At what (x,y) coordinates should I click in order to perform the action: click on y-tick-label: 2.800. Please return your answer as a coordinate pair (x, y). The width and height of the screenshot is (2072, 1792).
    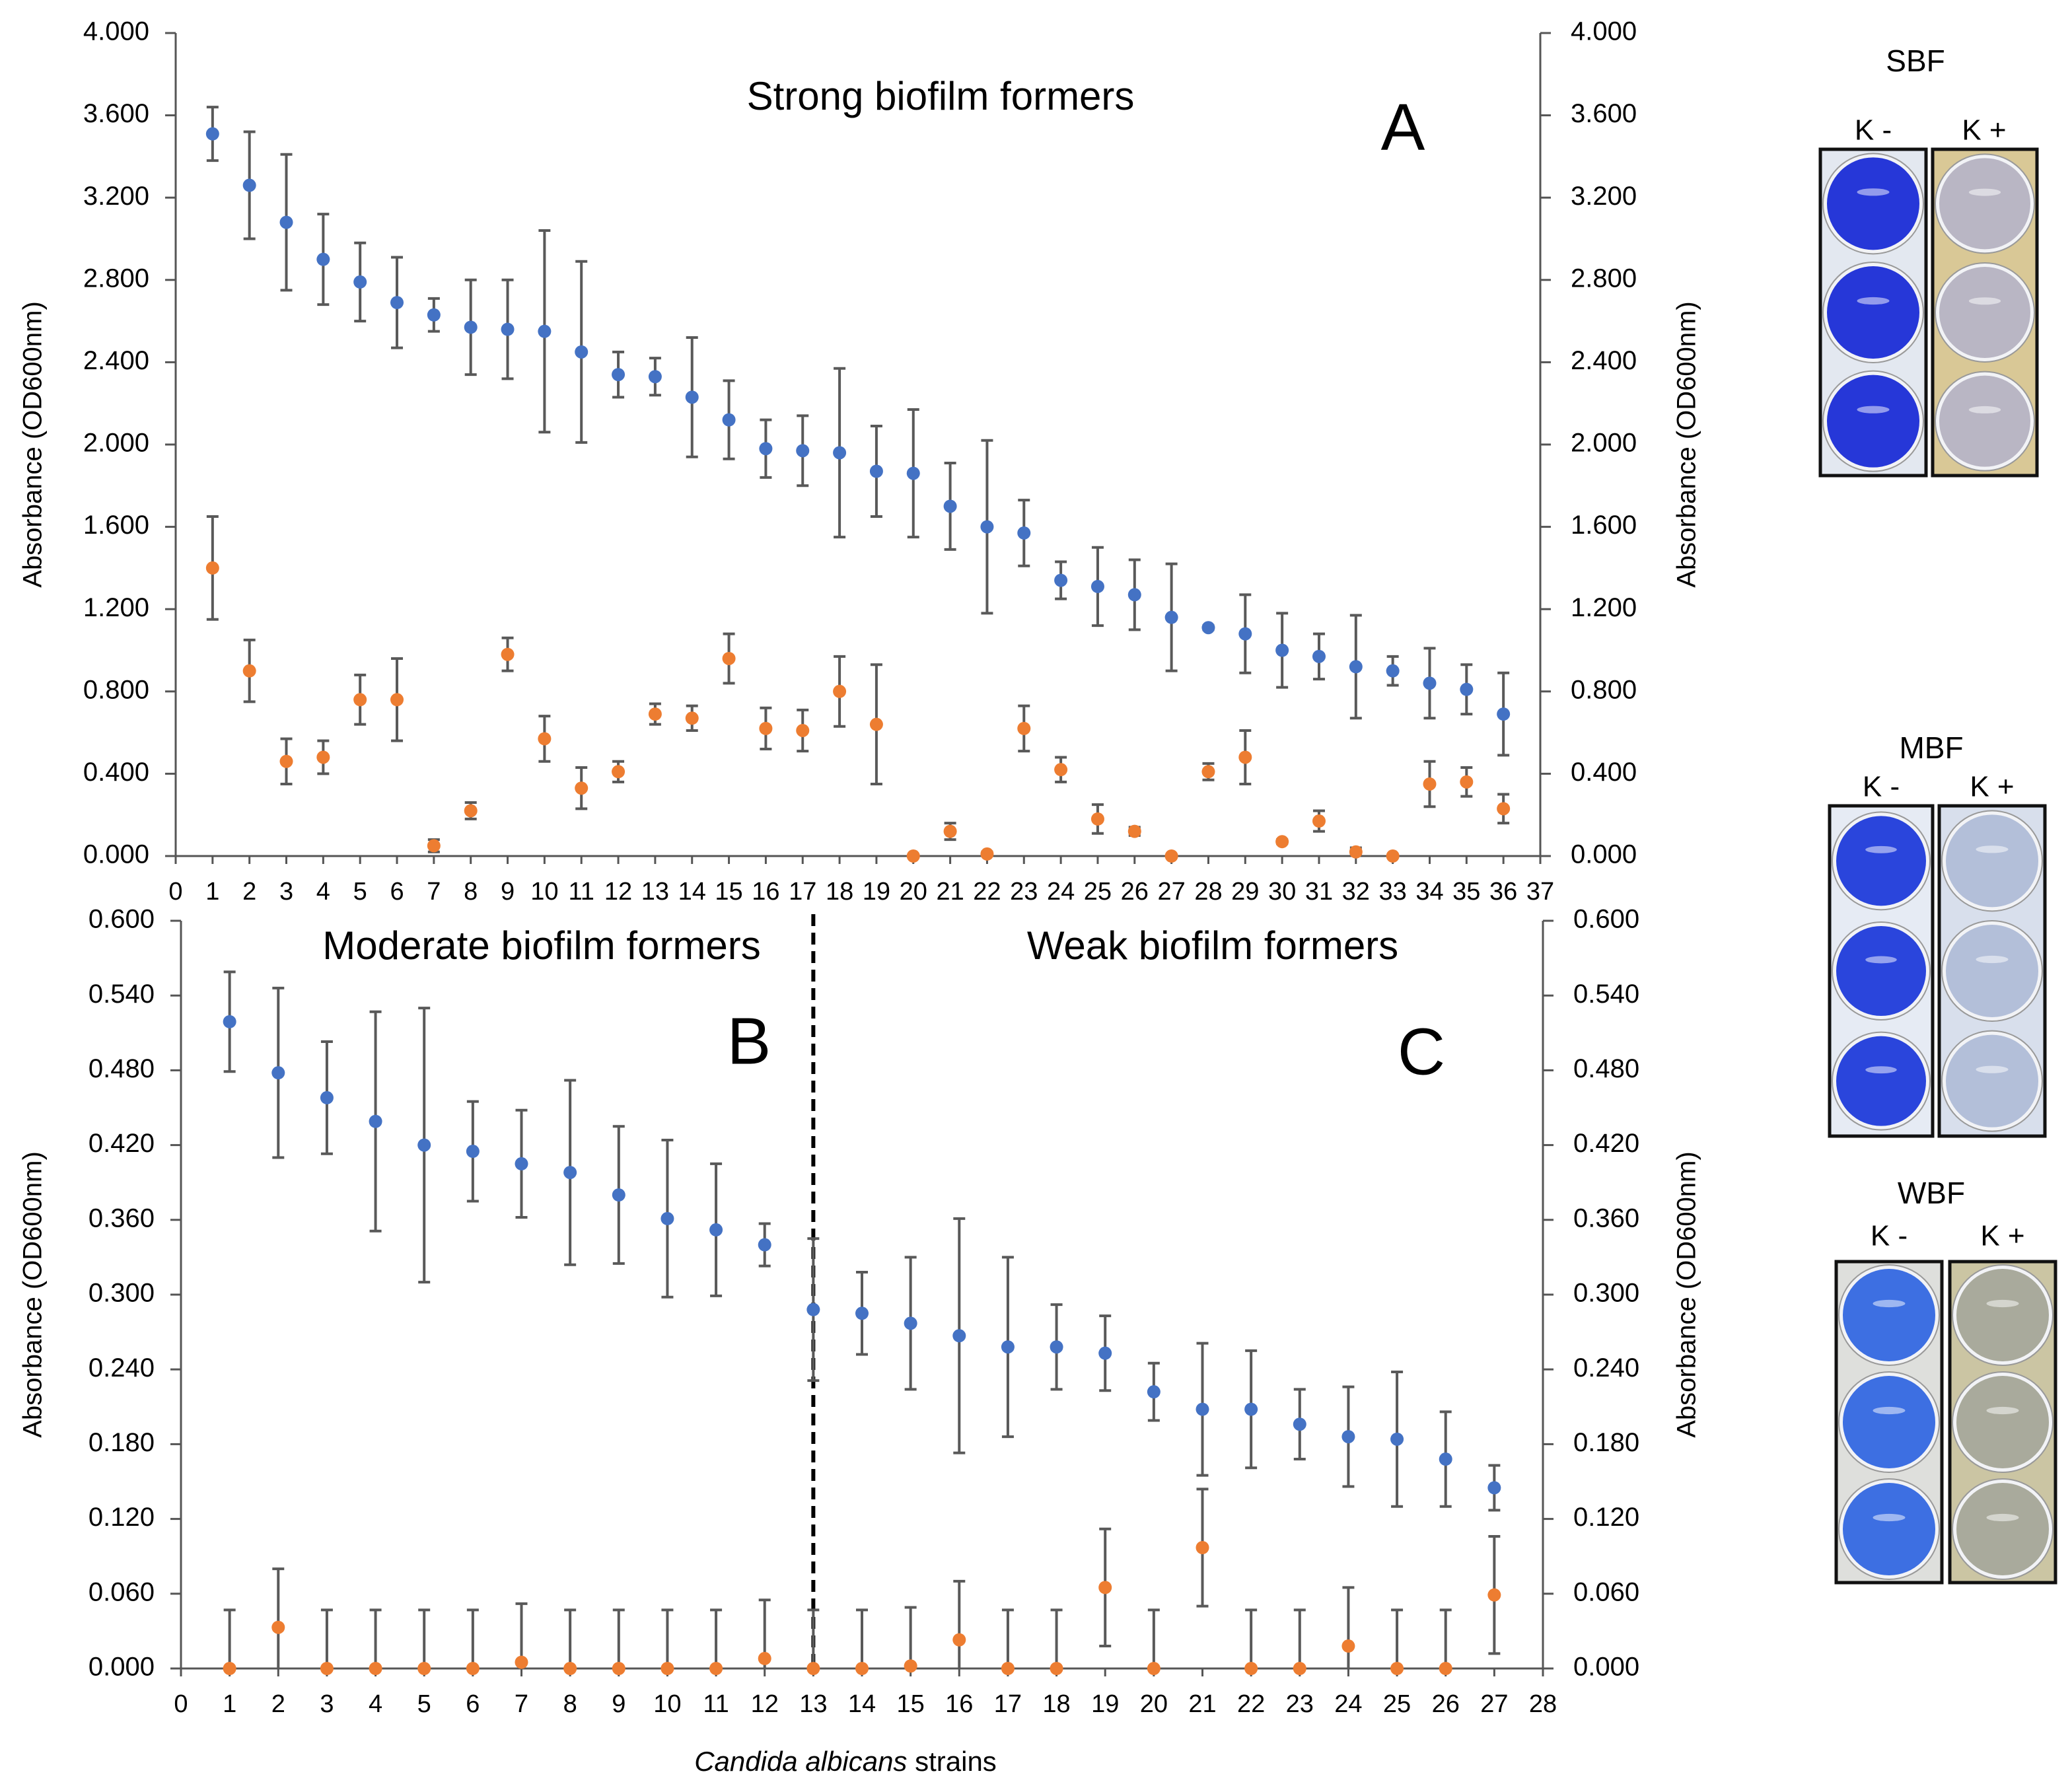
    Looking at the image, I should click on (116, 278).